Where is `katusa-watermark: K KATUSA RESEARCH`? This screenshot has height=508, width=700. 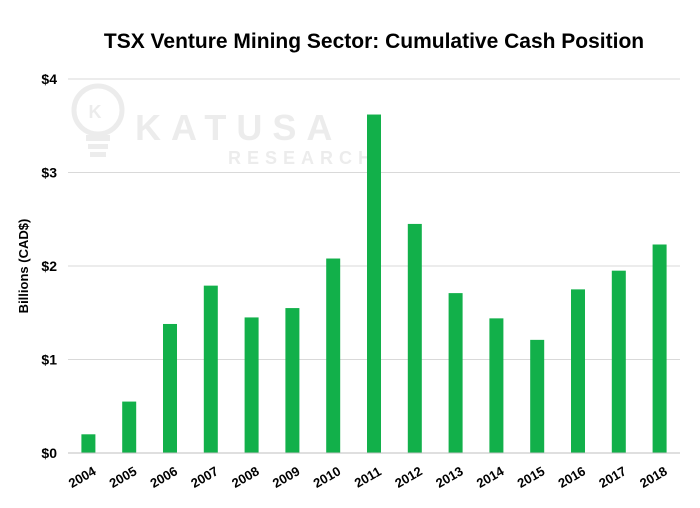 katusa-watermark: K KATUSA RESEARCH is located at coordinates (224, 125).